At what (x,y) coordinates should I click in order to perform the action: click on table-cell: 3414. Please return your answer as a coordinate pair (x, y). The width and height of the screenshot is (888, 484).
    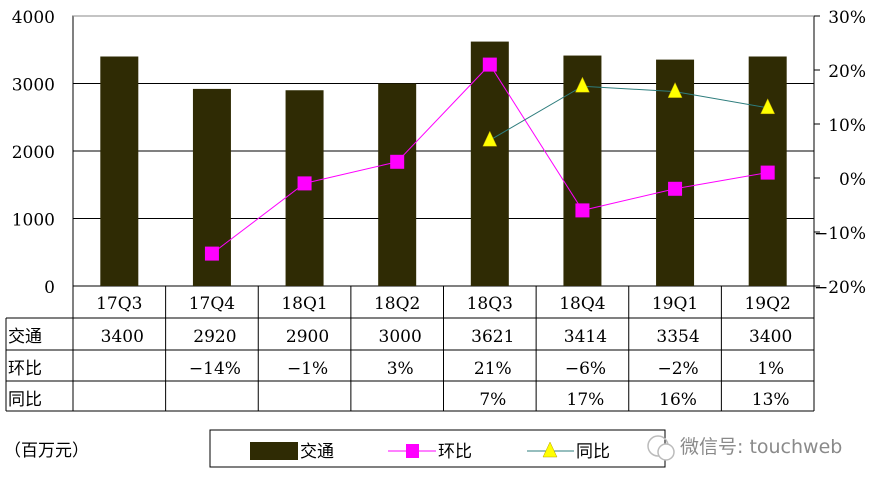
    Looking at the image, I should click on (585, 337).